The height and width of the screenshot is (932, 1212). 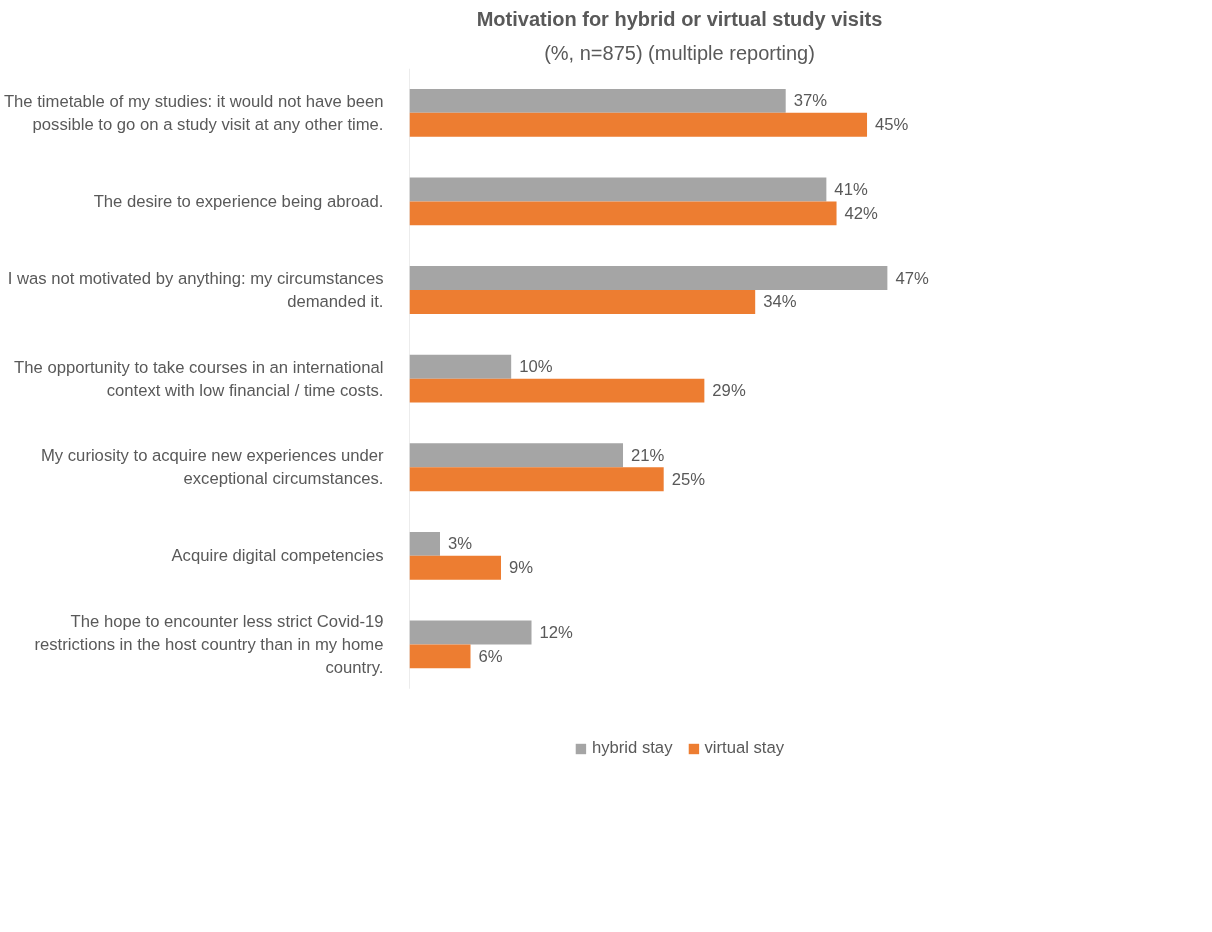 I want to click on data-label: 34%, so click(x=780, y=302).